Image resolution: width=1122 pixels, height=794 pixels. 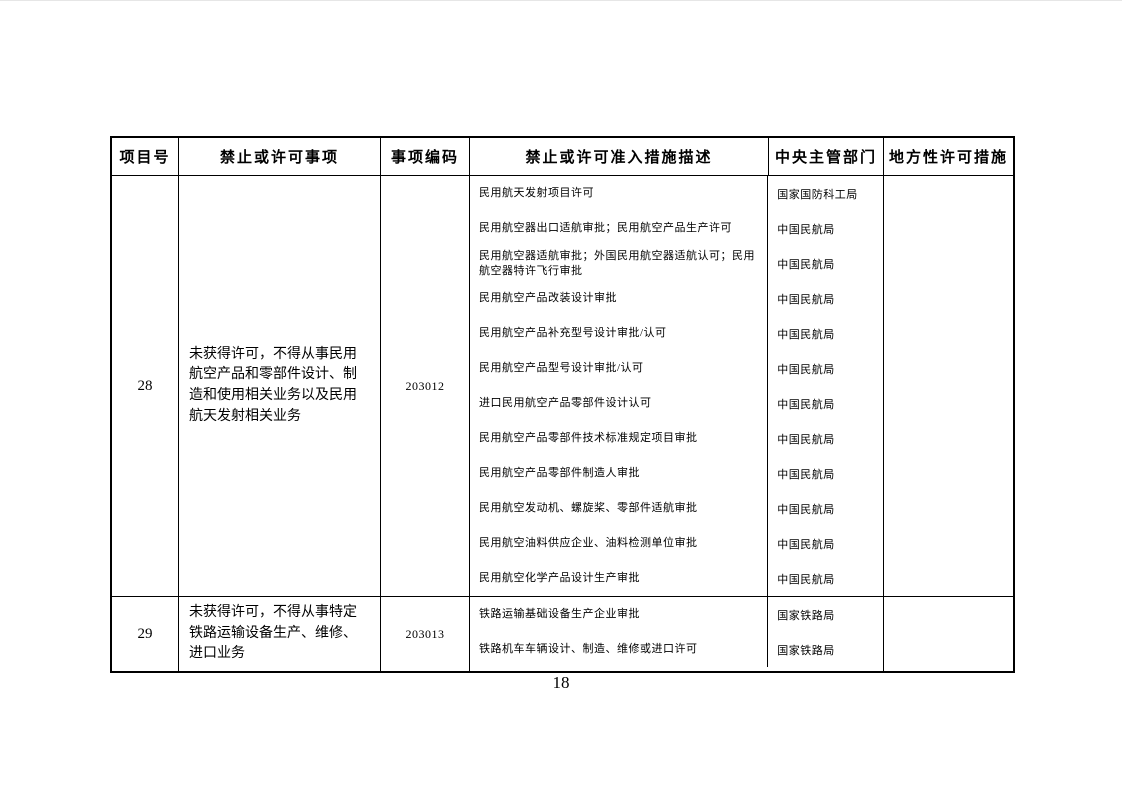 What do you see at coordinates (619, 264) in the screenshot?
I see `measure-desc: 民用航空器适航审批；外国民用航空器适航认可；民用航空器特许飞行审批` at bounding box center [619, 264].